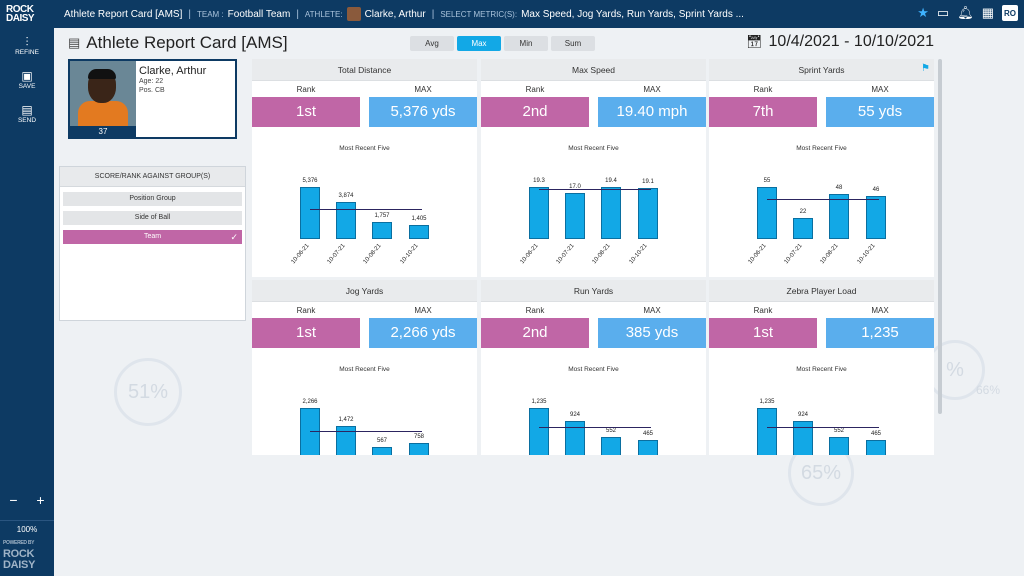  I want to click on flag-icon: ⚑, so click(925, 68).